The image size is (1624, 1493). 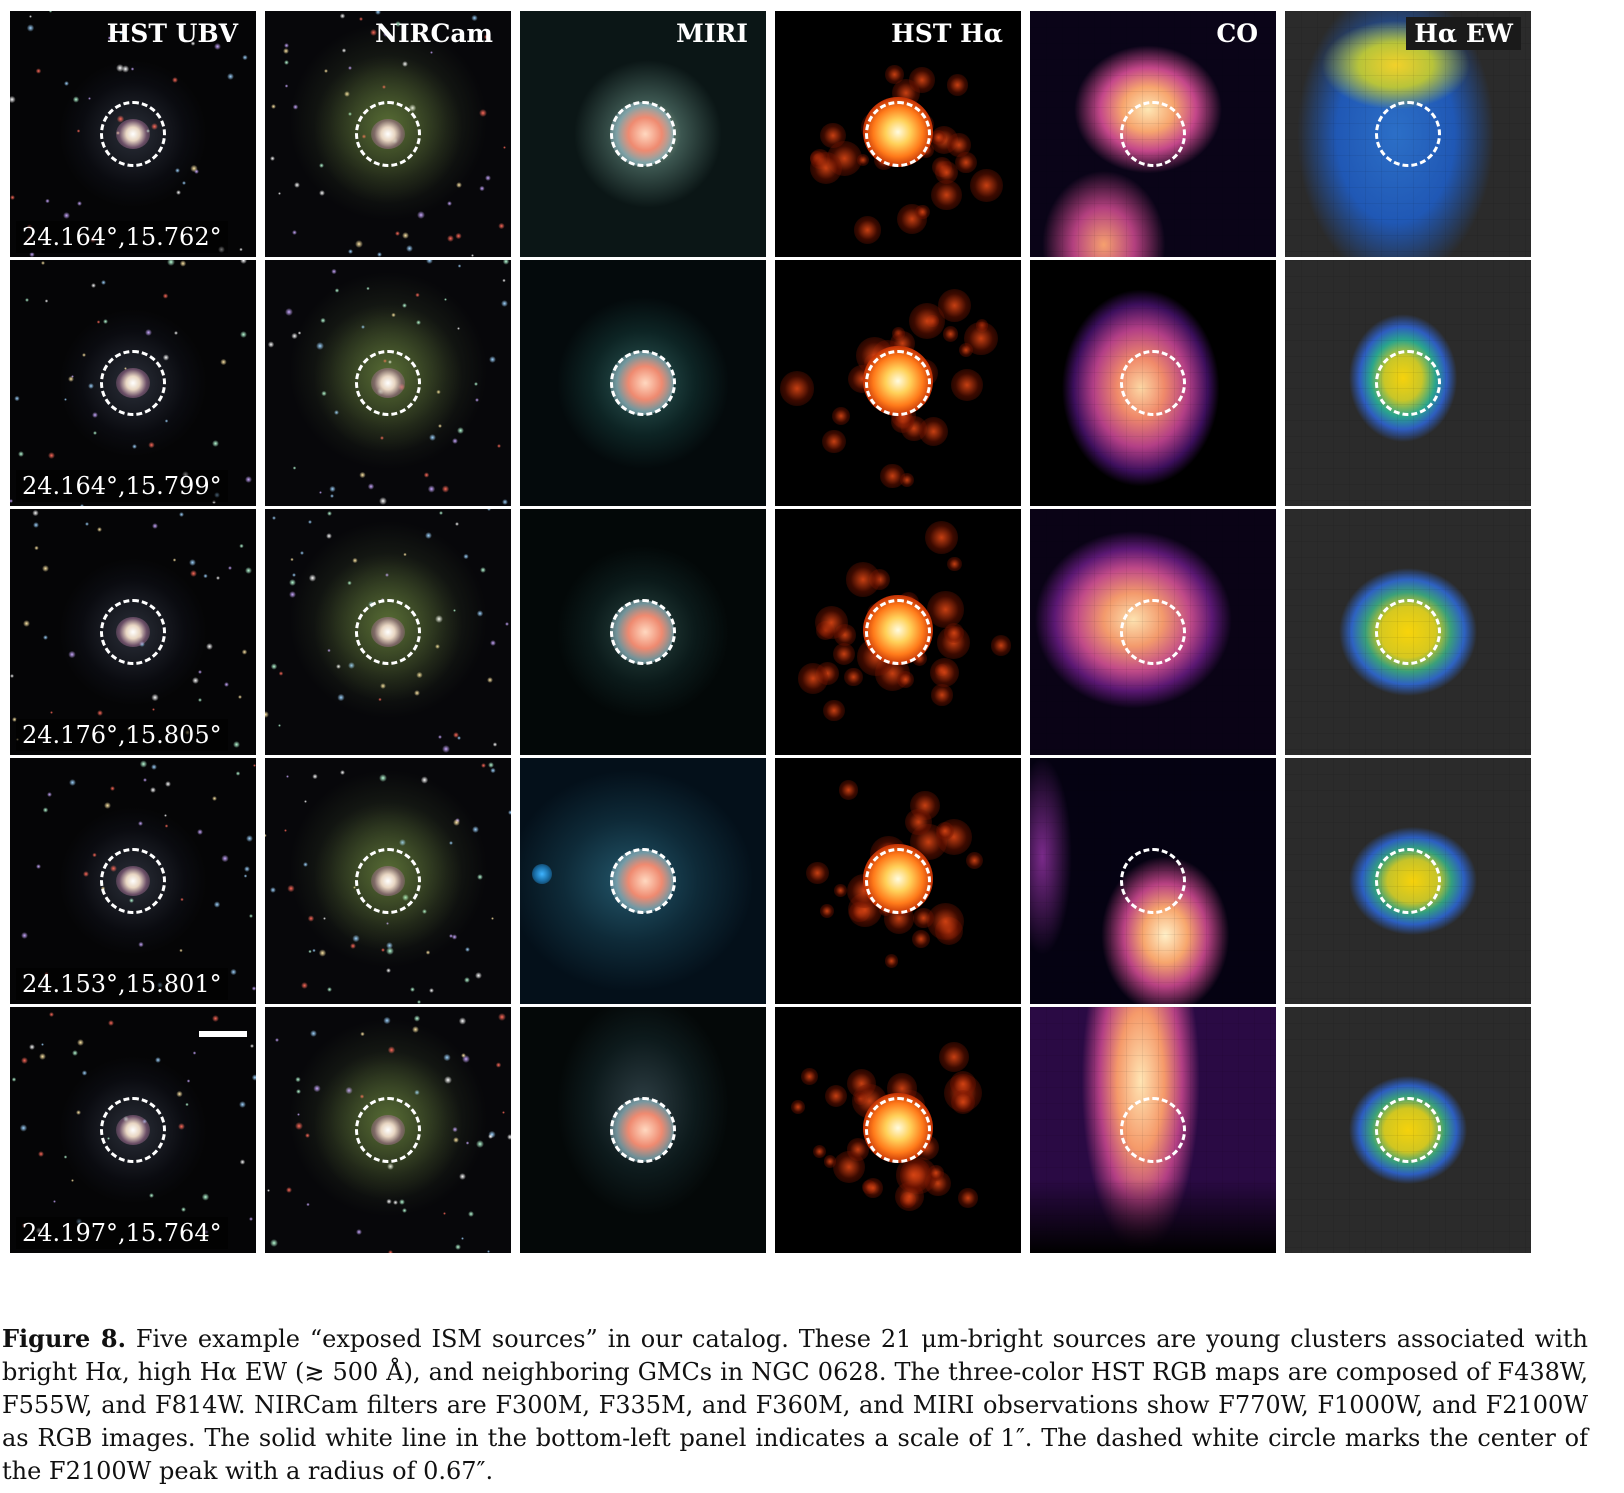 I want to click on panel-co-row3, so click(x=1153, y=632).